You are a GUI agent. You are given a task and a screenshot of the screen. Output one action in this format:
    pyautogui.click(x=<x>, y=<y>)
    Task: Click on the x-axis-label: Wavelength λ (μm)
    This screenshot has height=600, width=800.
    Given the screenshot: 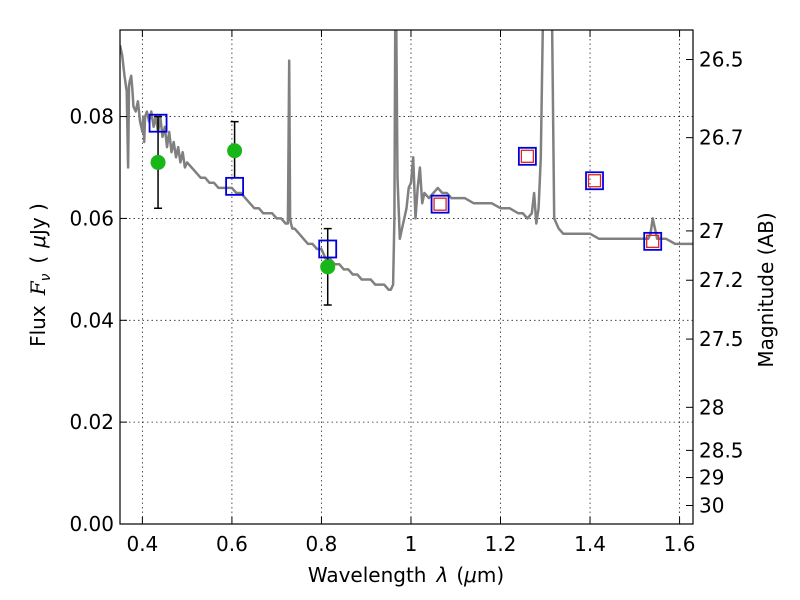 What is the action you would take?
    pyautogui.click(x=406, y=575)
    